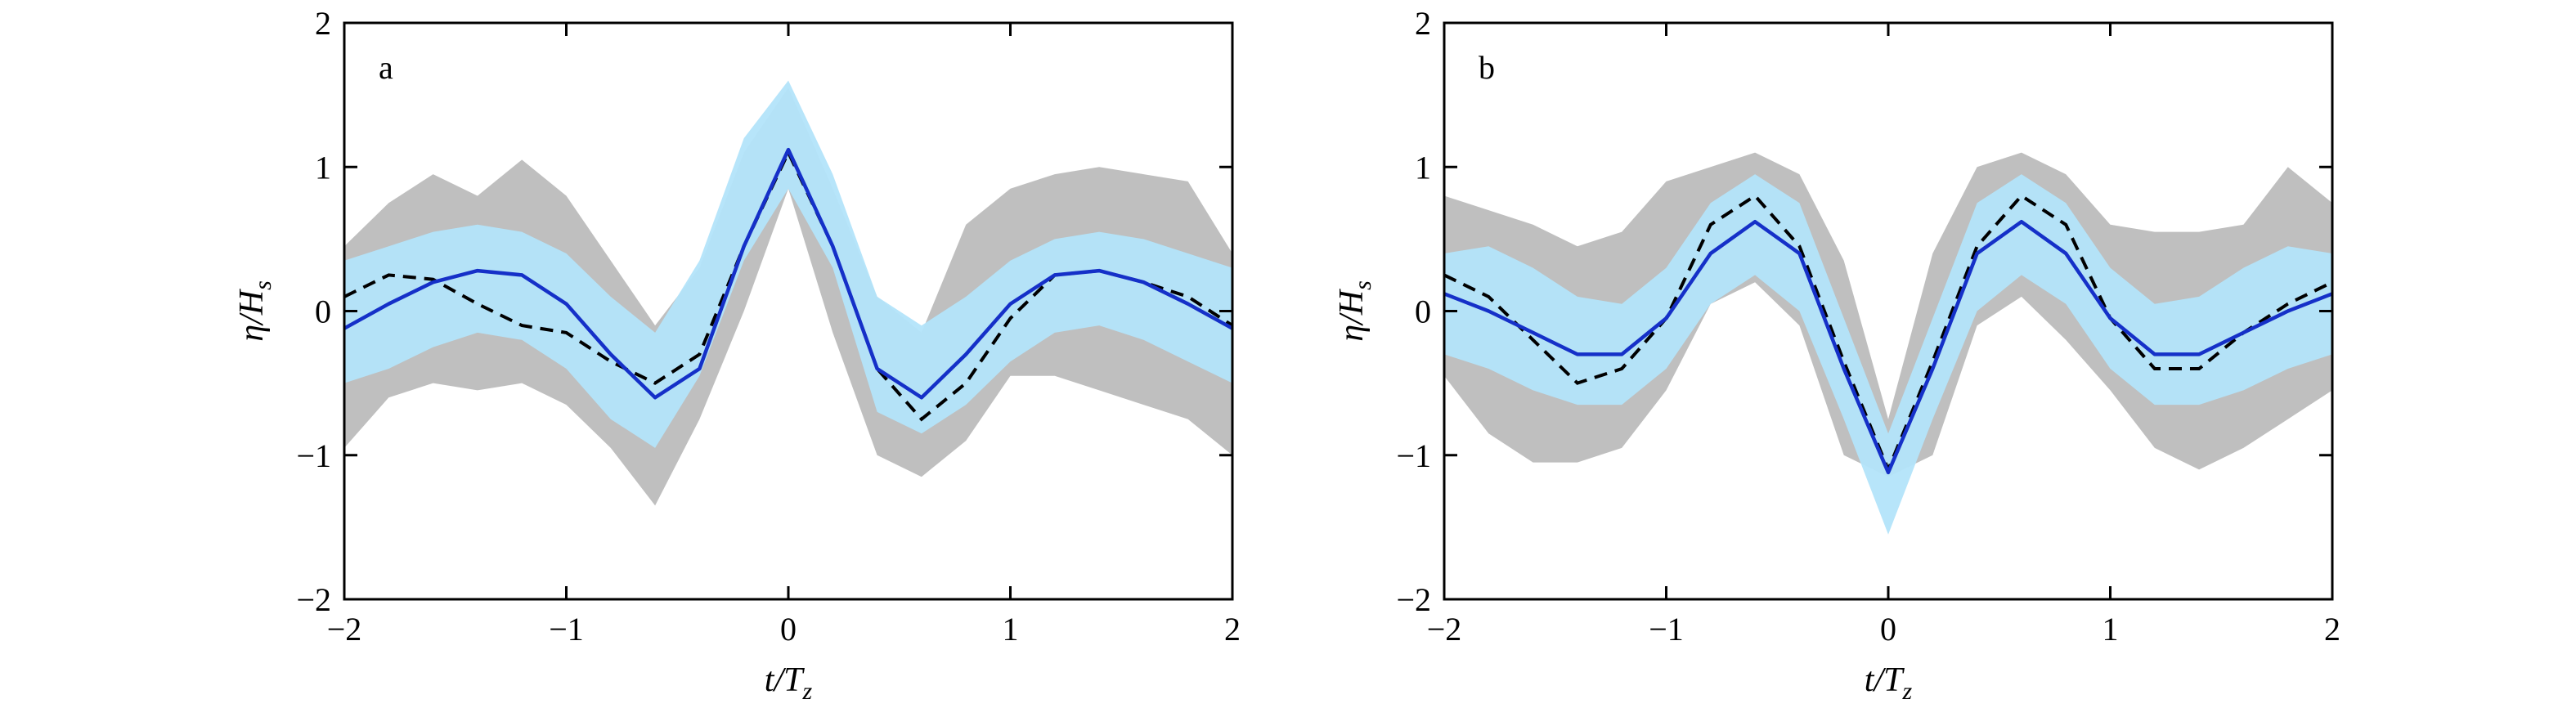  Describe the element at coordinates (1487, 67) in the screenshot. I see `panel-label: b` at that location.